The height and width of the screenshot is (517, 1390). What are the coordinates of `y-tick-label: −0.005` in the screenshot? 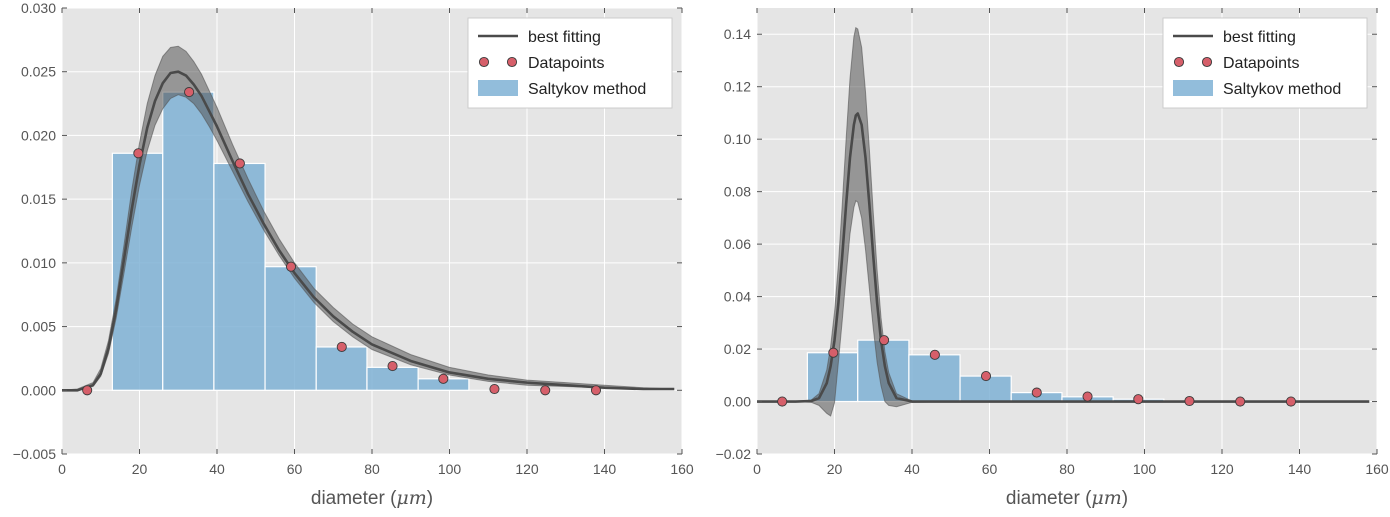 It's located at (34, 454).